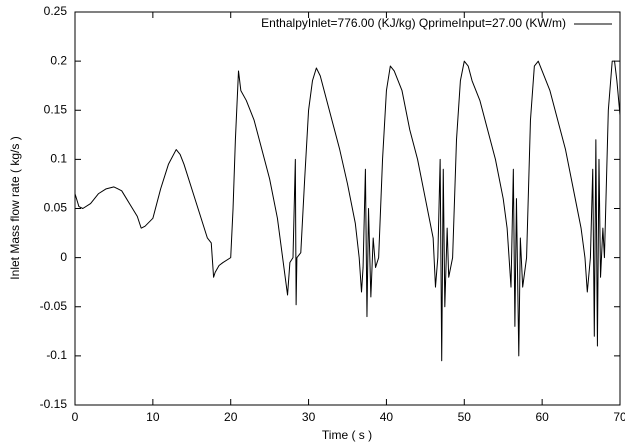  What do you see at coordinates (56, 109) in the screenshot?
I see `y-tick-label: 0.15` at bounding box center [56, 109].